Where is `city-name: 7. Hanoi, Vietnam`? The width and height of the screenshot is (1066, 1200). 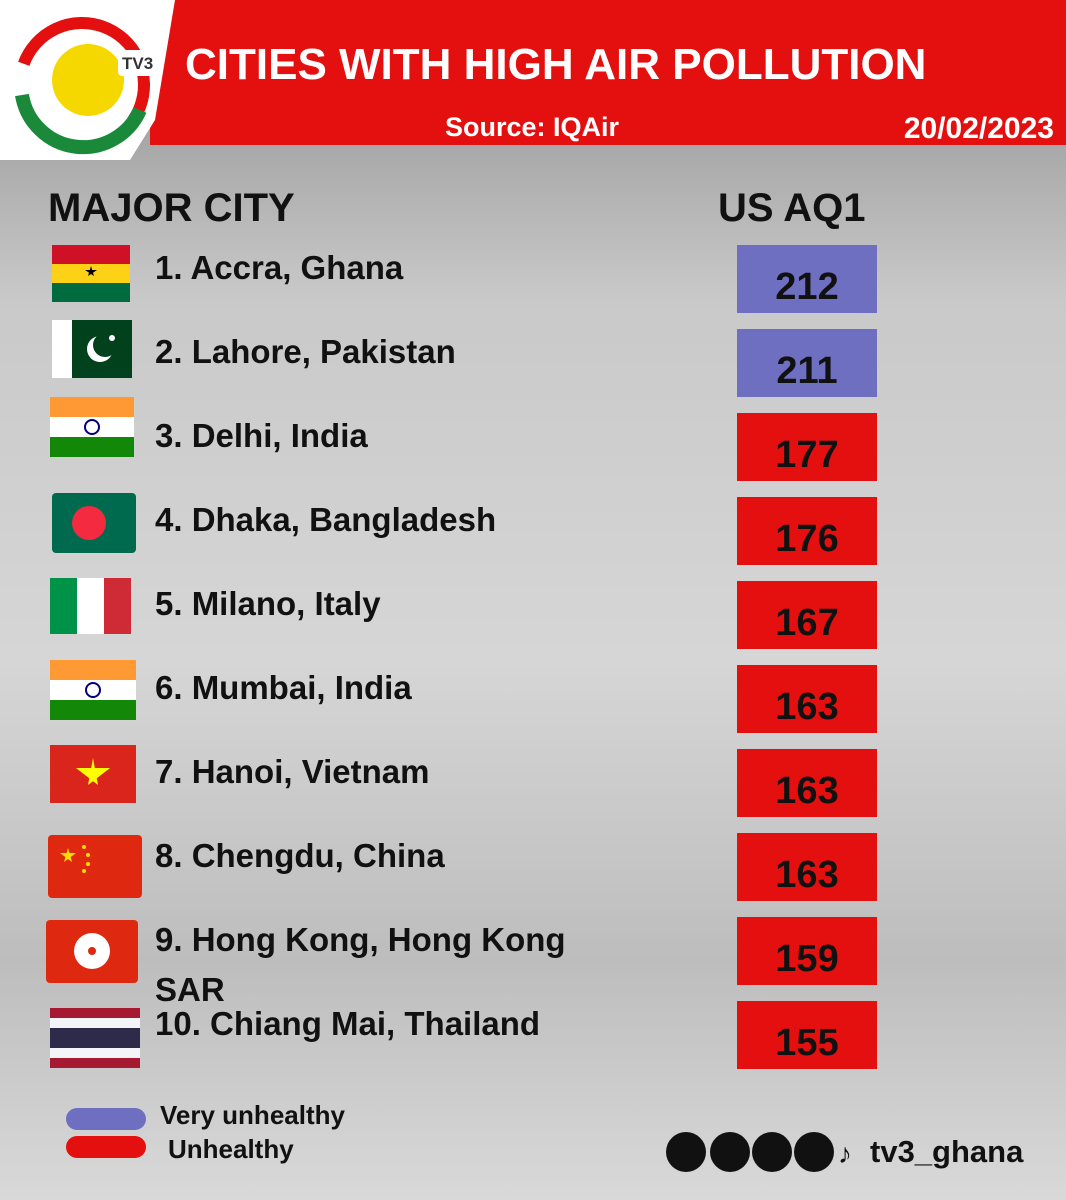 city-name: 7. Hanoi, Vietnam is located at coordinates (292, 771).